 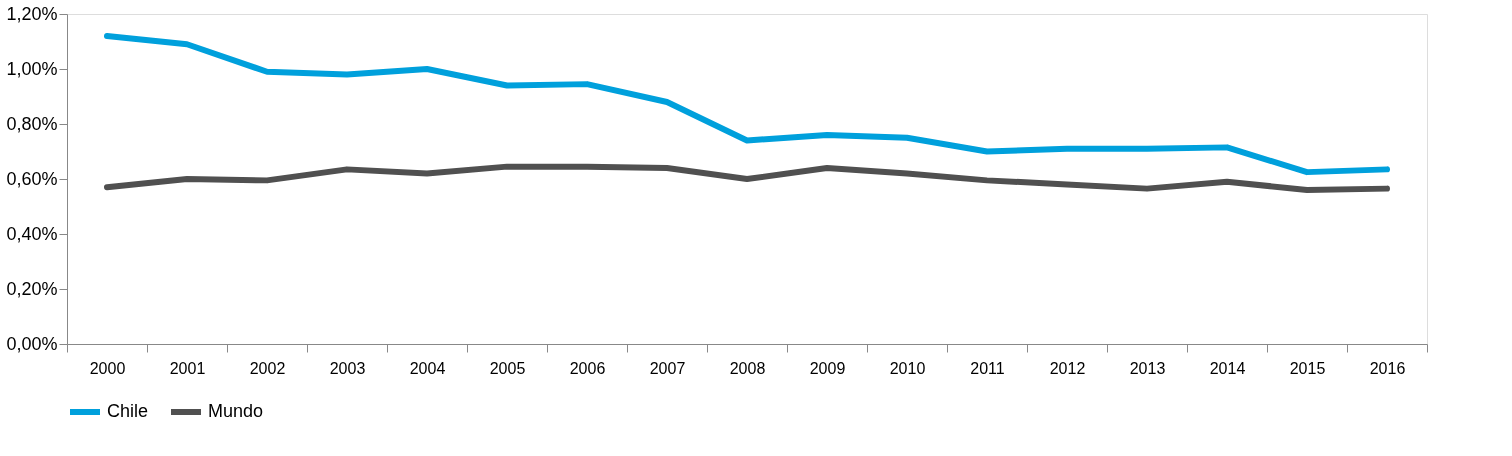 What do you see at coordinates (507, 368) in the screenshot?
I see `x-tick-label: 2005` at bounding box center [507, 368].